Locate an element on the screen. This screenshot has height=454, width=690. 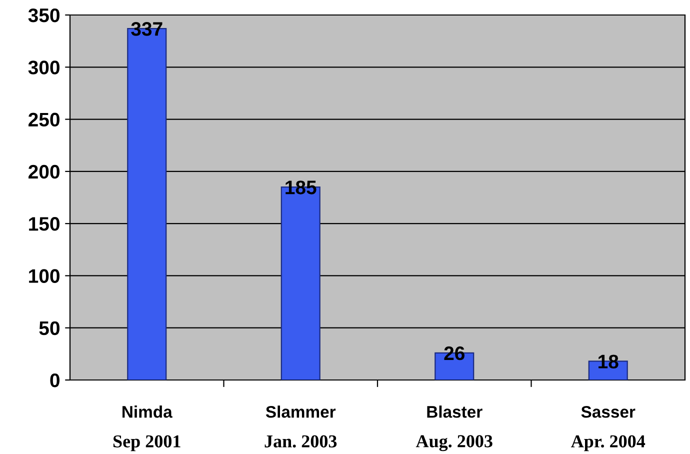
x-tick-label: Blaster Aug. 2003 is located at coordinates (454, 429).